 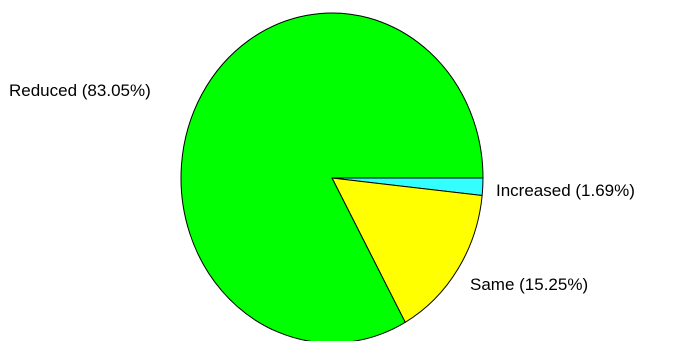 What do you see at coordinates (529, 284) in the screenshot?
I see `slice-label-same: Same (15.25%)` at bounding box center [529, 284].